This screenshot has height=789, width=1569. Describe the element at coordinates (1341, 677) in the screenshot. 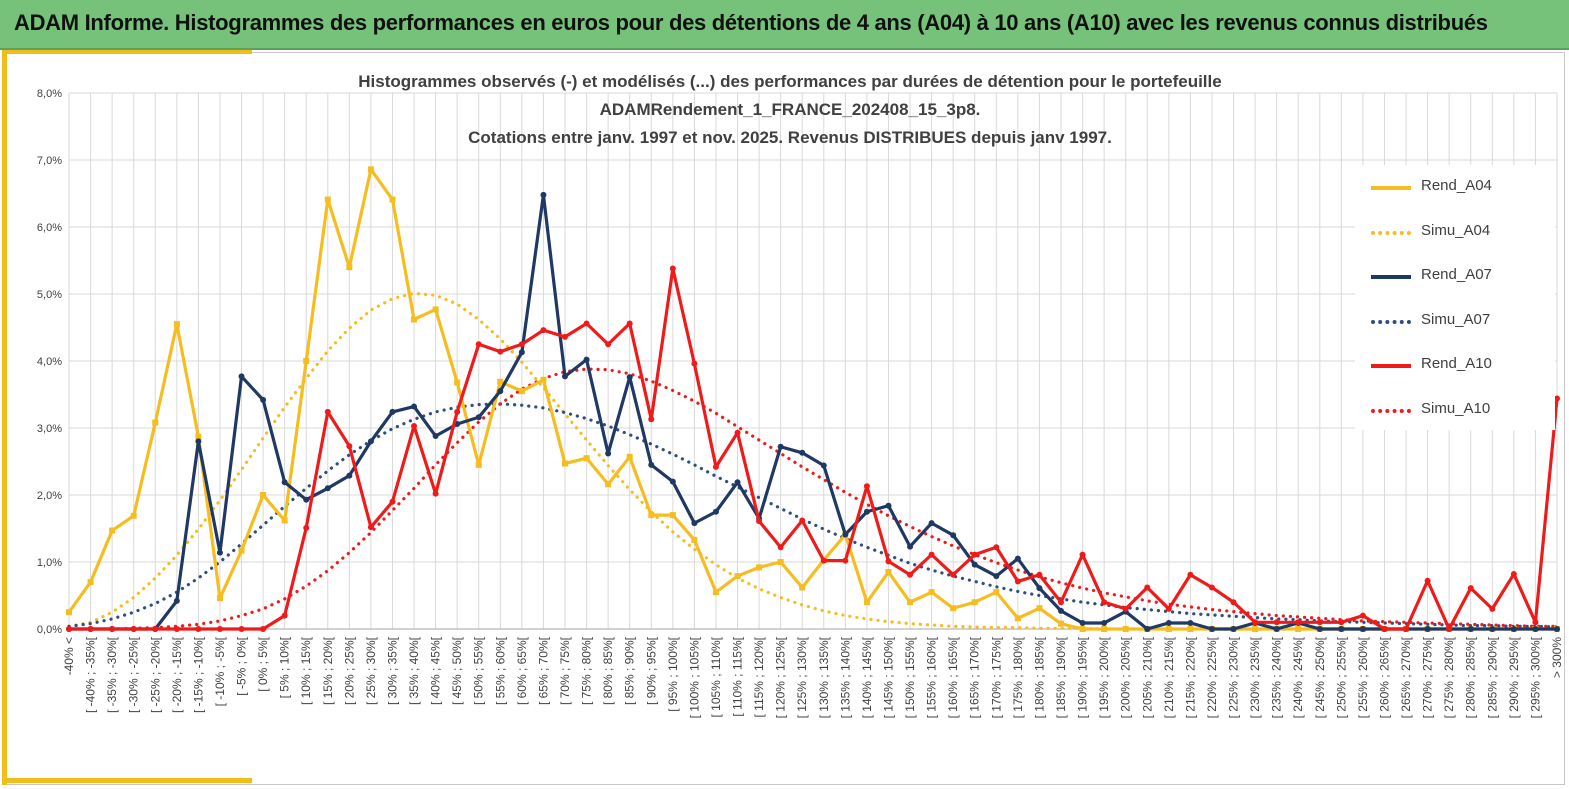

I see `x-tick-label: [ 250% ; 255%[` at that location.